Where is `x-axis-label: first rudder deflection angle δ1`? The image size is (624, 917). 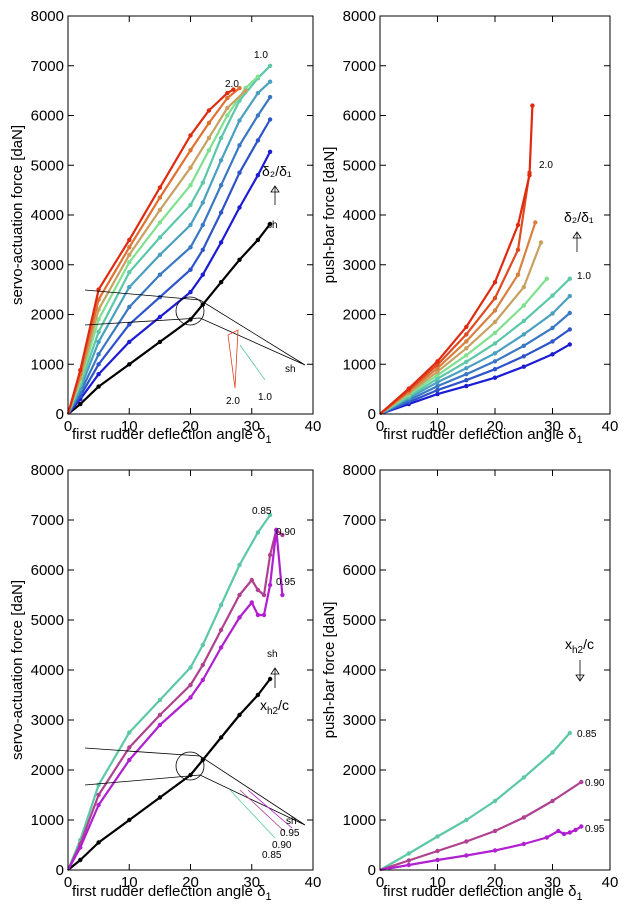
x-axis-label: first rudder deflection angle δ1 is located at coordinates (483, 893).